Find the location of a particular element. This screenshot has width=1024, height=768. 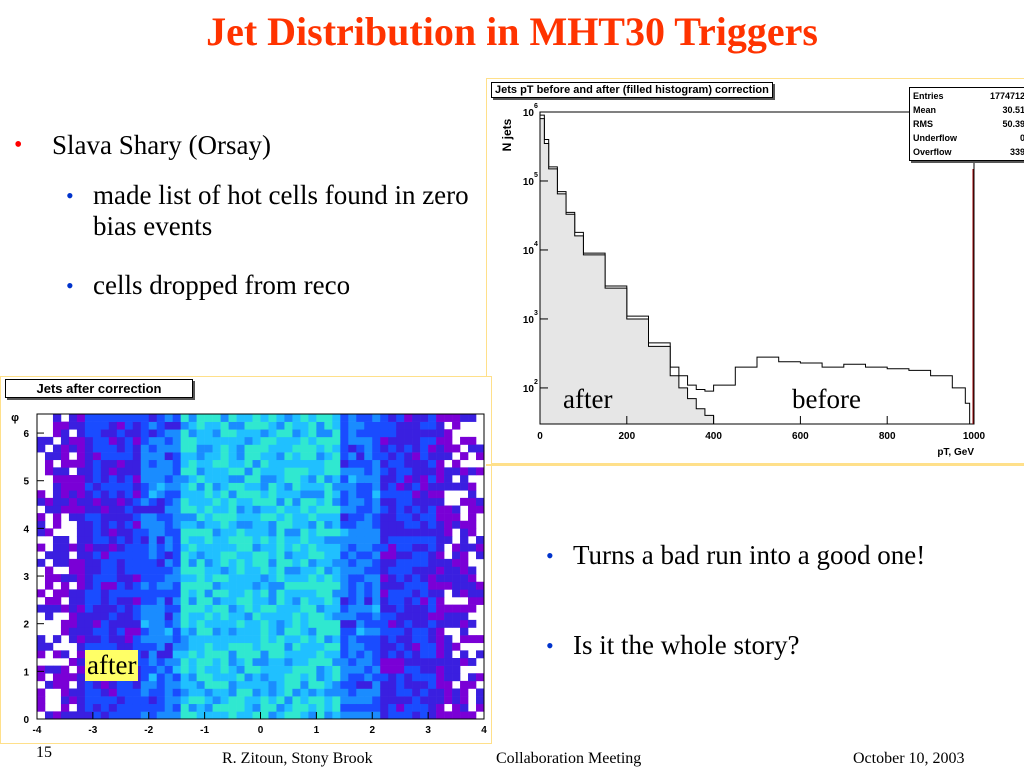

y-axis-label-phi: φ is located at coordinates (15, 418).